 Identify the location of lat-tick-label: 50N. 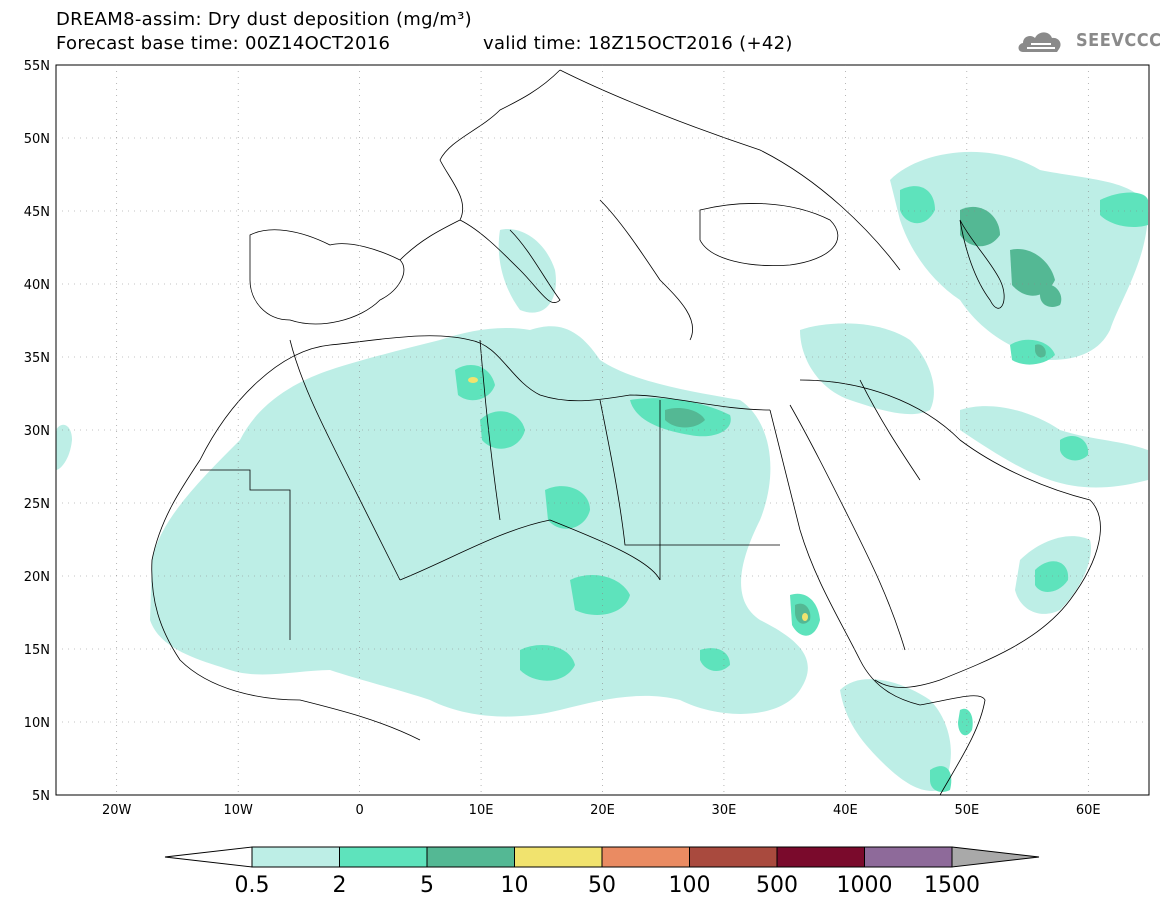
(37, 139).